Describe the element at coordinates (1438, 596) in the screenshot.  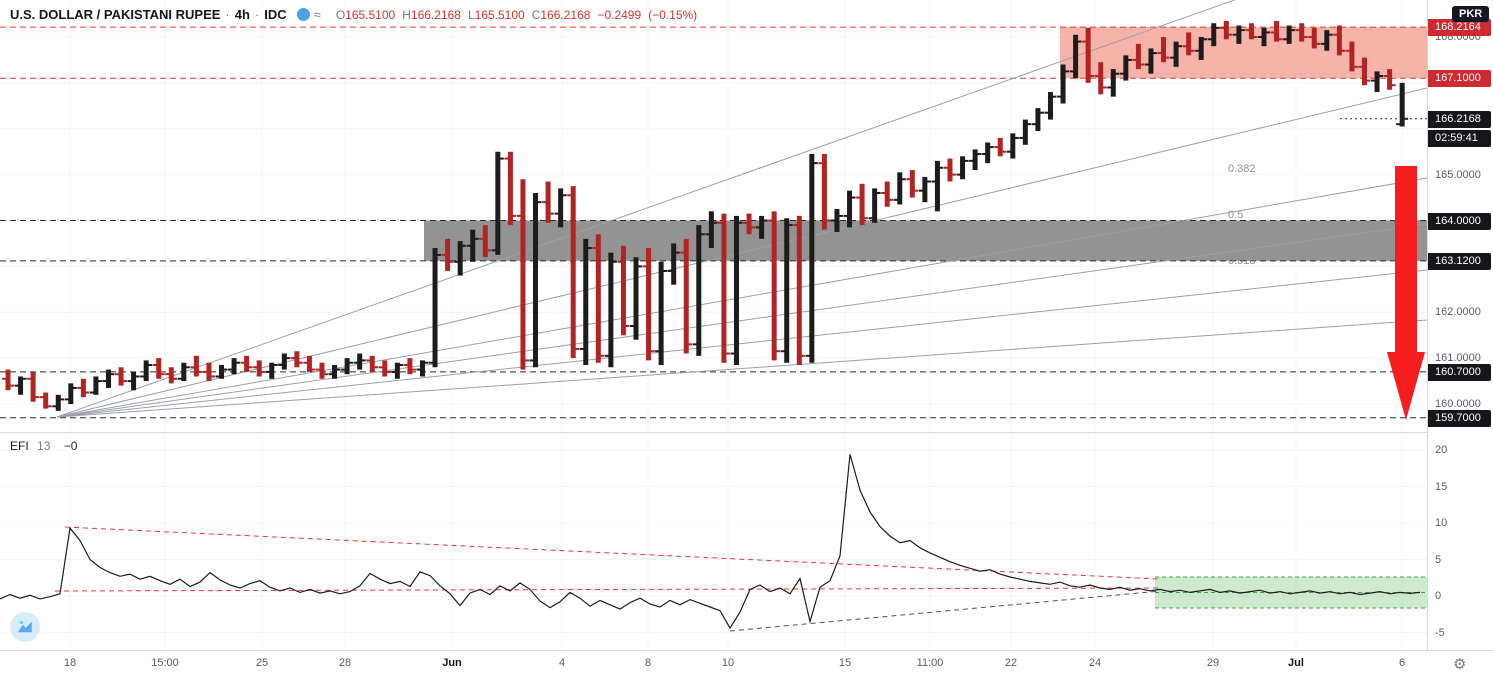
I see `efi-axis-label: 0` at that location.